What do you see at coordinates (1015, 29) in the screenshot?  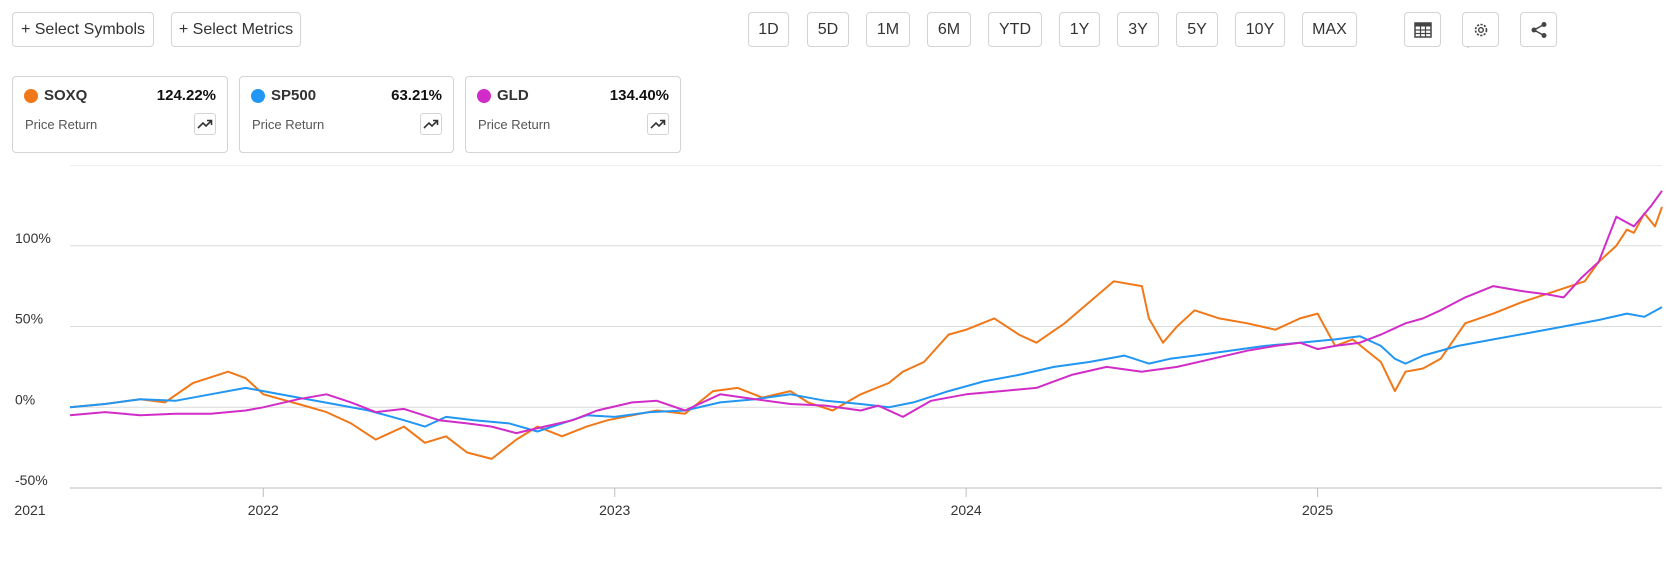 I see `range-ytd-button: YTD` at bounding box center [1015, 29].